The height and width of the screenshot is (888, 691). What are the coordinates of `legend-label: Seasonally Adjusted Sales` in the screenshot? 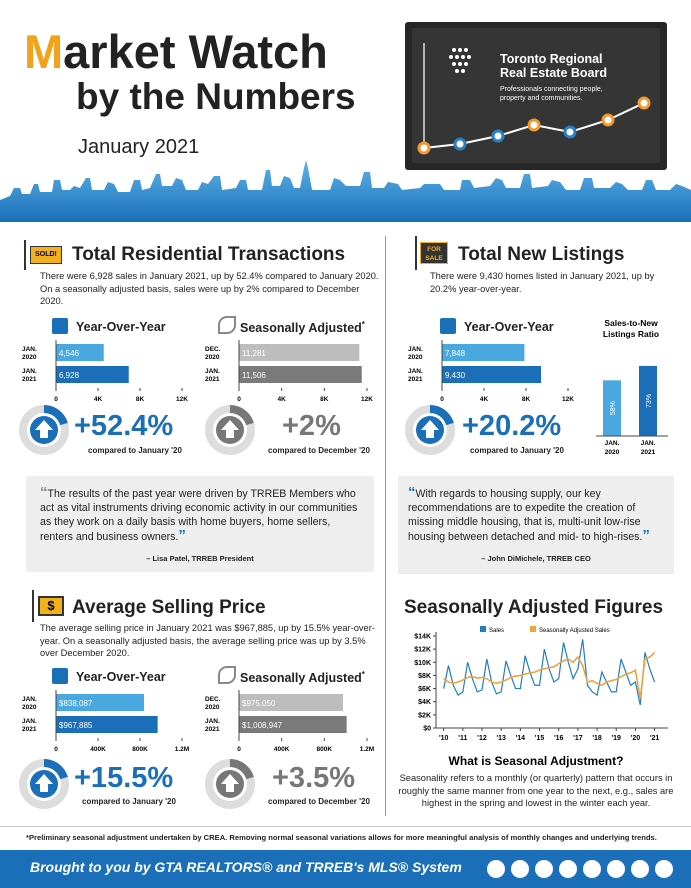 It's located at (574, 631).